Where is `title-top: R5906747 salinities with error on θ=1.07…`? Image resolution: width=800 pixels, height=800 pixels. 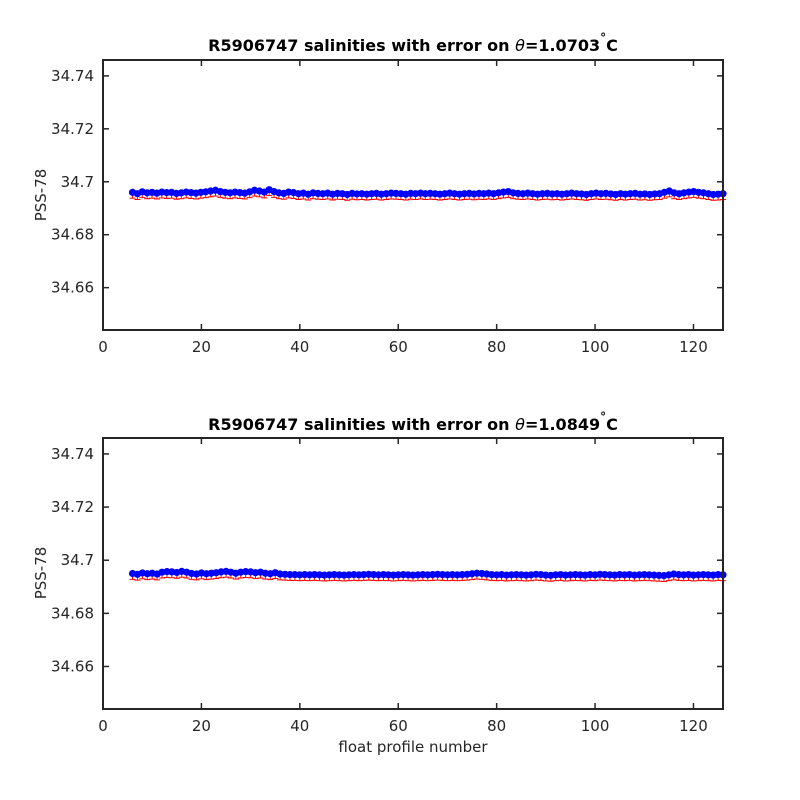
title-top: R5906747 salinities with error on θ=1.07… is located at coordinates (413, 43).